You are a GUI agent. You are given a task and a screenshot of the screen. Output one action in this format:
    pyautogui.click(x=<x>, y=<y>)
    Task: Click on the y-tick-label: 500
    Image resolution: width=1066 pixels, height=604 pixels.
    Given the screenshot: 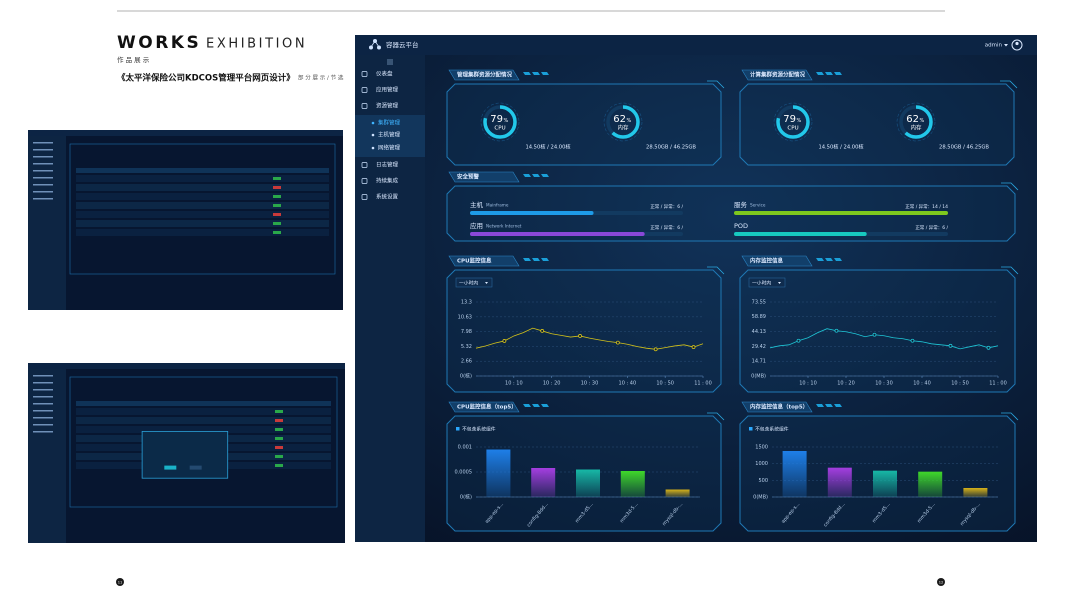 What is the action you would take?
    pyautogui.click(x=763, y=481)
    